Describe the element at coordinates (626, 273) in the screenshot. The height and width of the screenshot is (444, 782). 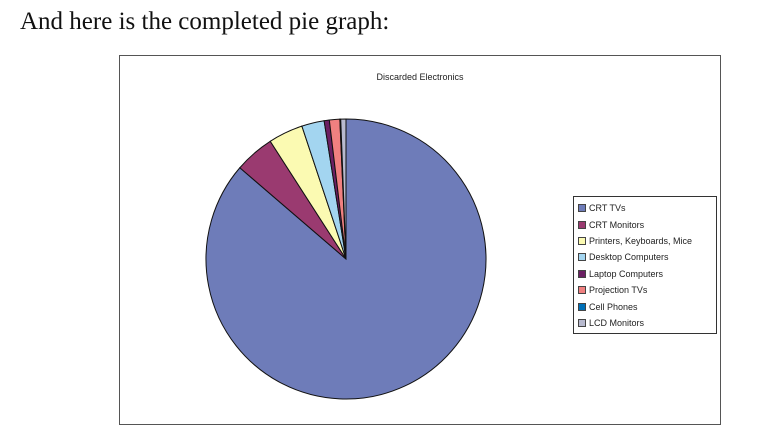
I see `legend-label: Laptop Computers` at that location.